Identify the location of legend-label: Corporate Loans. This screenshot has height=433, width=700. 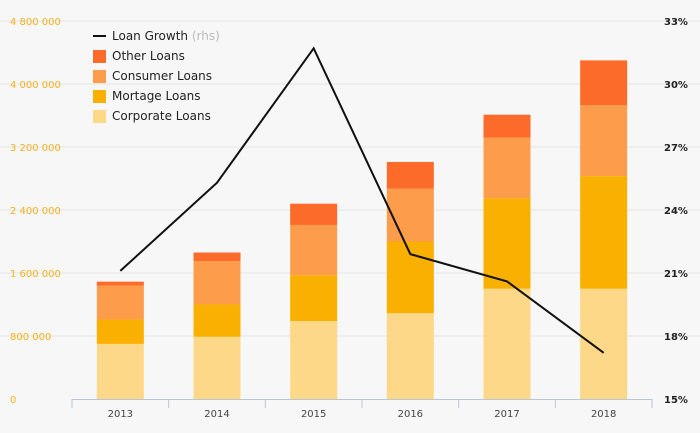
(161, 116).